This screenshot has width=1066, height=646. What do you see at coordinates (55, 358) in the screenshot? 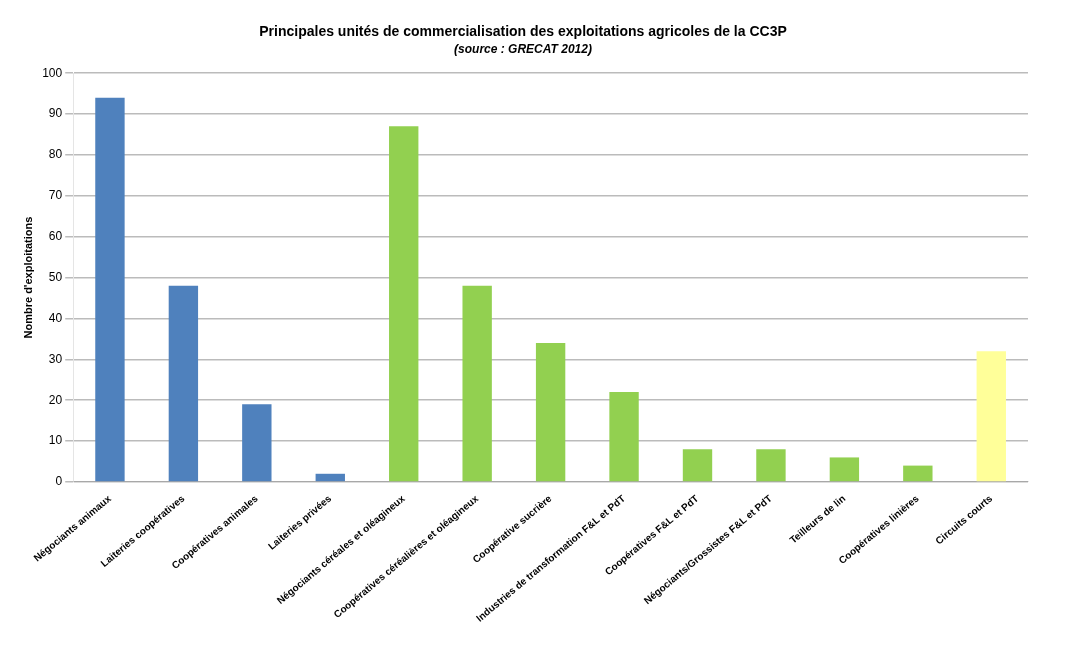
I see `y-tick-label: 30` at bounding box center [55, 358].